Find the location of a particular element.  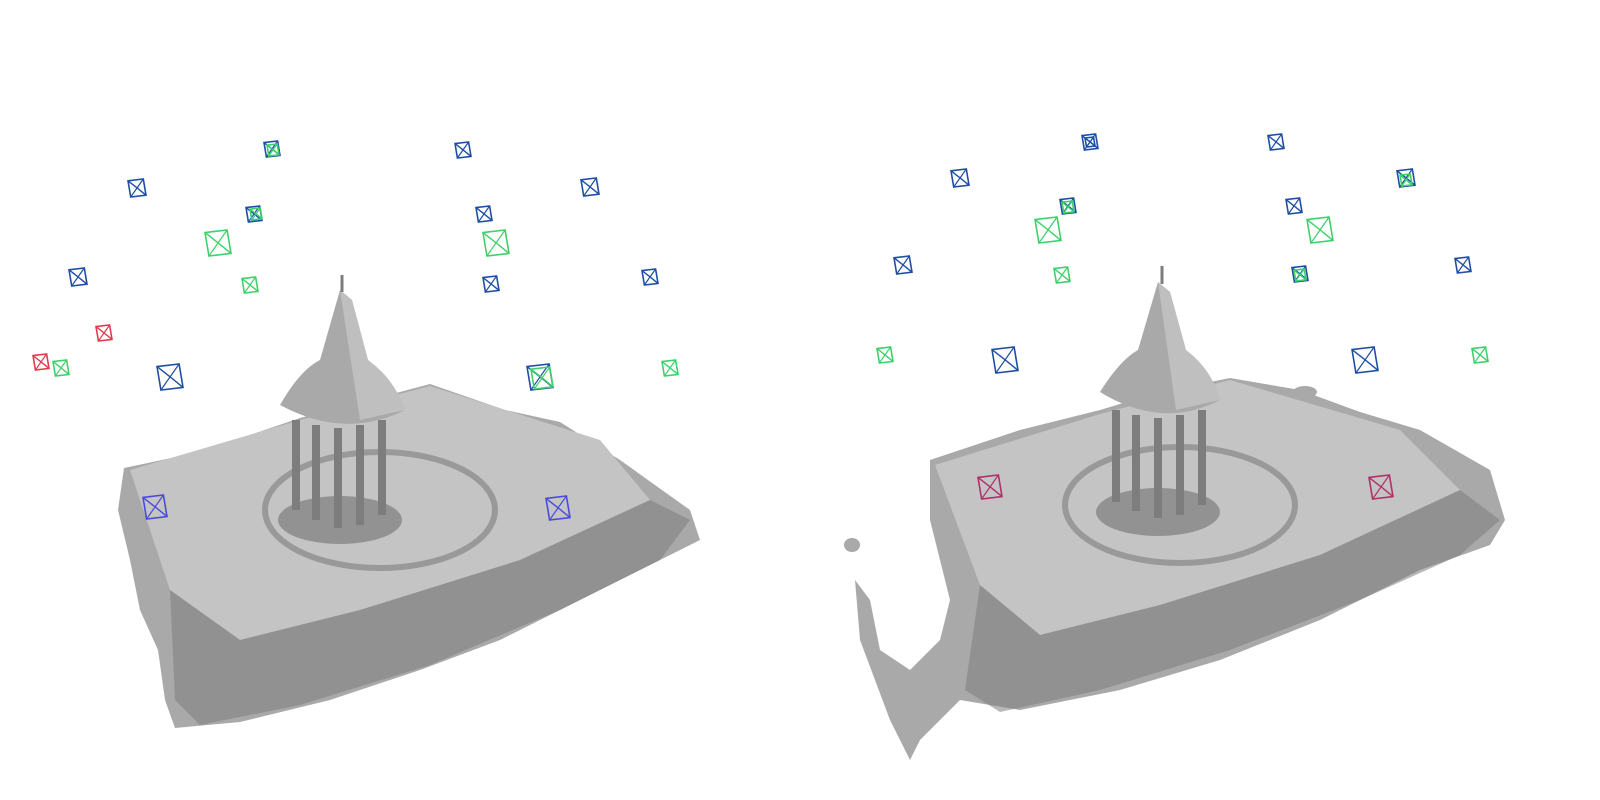

right-gazebo is located at coordinates (1158, 401).